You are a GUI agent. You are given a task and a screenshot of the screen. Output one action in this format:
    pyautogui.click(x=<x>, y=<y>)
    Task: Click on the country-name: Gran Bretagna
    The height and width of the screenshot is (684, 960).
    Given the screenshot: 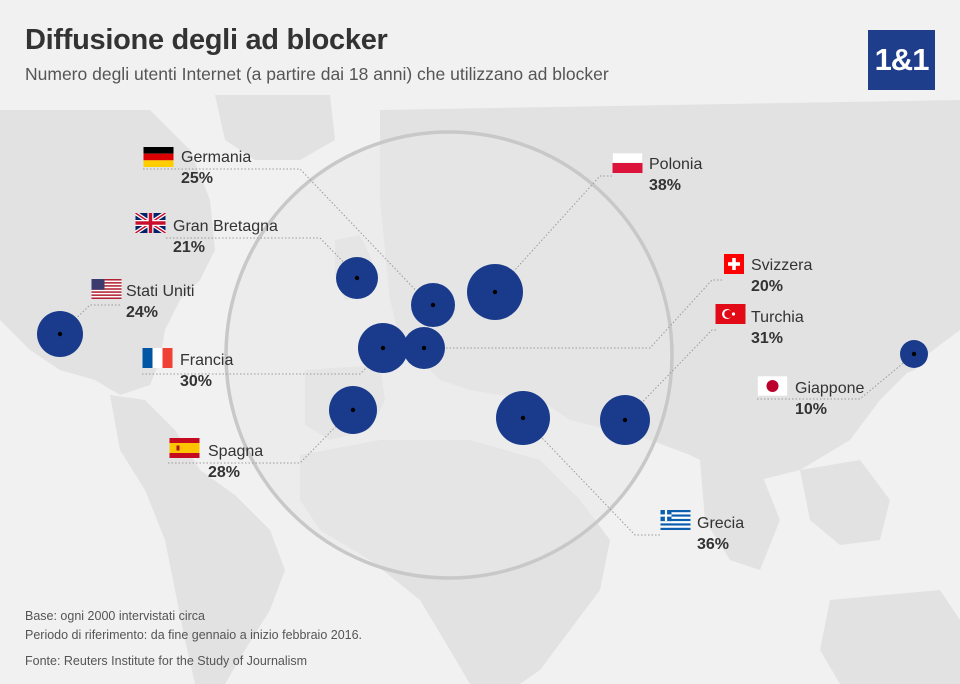 What is the action you would take?
    pyautogui.click(x=225, y=226)
    